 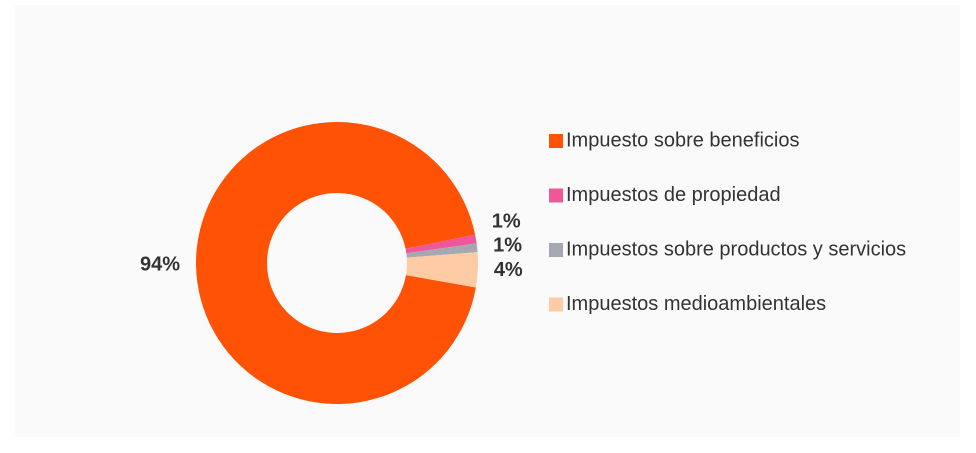 What do you see at coordinates (160, 264) in the screenshot?
I see `data-label: 94%` at bounding box center [160, 264].